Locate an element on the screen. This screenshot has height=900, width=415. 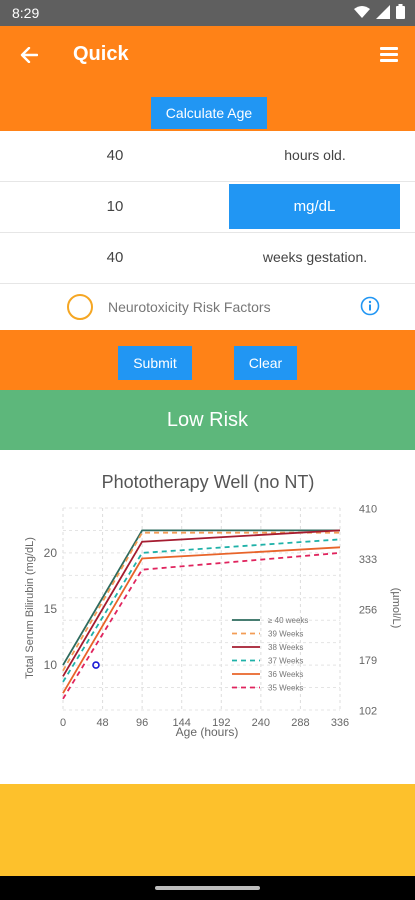
arrow-left-icon is located at coordinates (29, 55).